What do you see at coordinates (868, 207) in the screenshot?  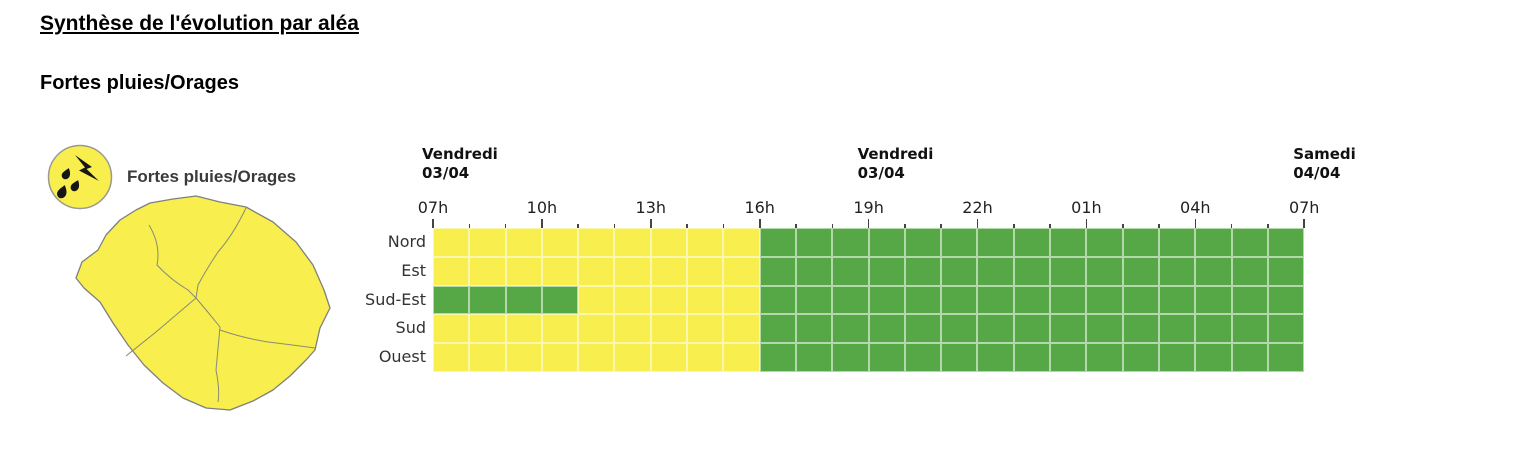 I see `timeline-hour-label: 19h` at bounding box center [868, 207].